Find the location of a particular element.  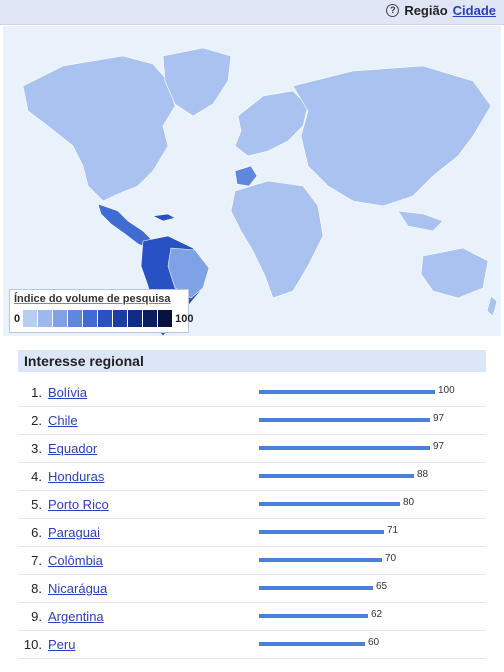

rank-number: 10. is located at coordinates (32, 644).